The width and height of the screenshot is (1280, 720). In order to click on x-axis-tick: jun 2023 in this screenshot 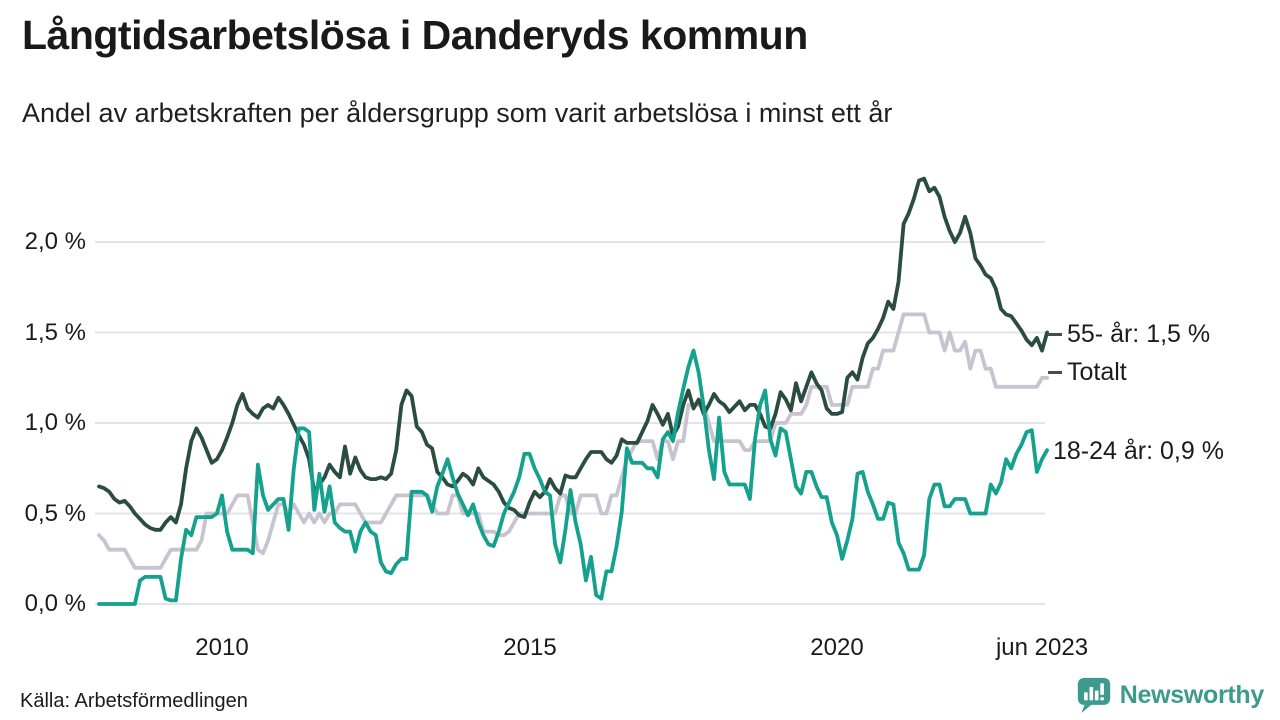, I will do `click(1042, 647)`.